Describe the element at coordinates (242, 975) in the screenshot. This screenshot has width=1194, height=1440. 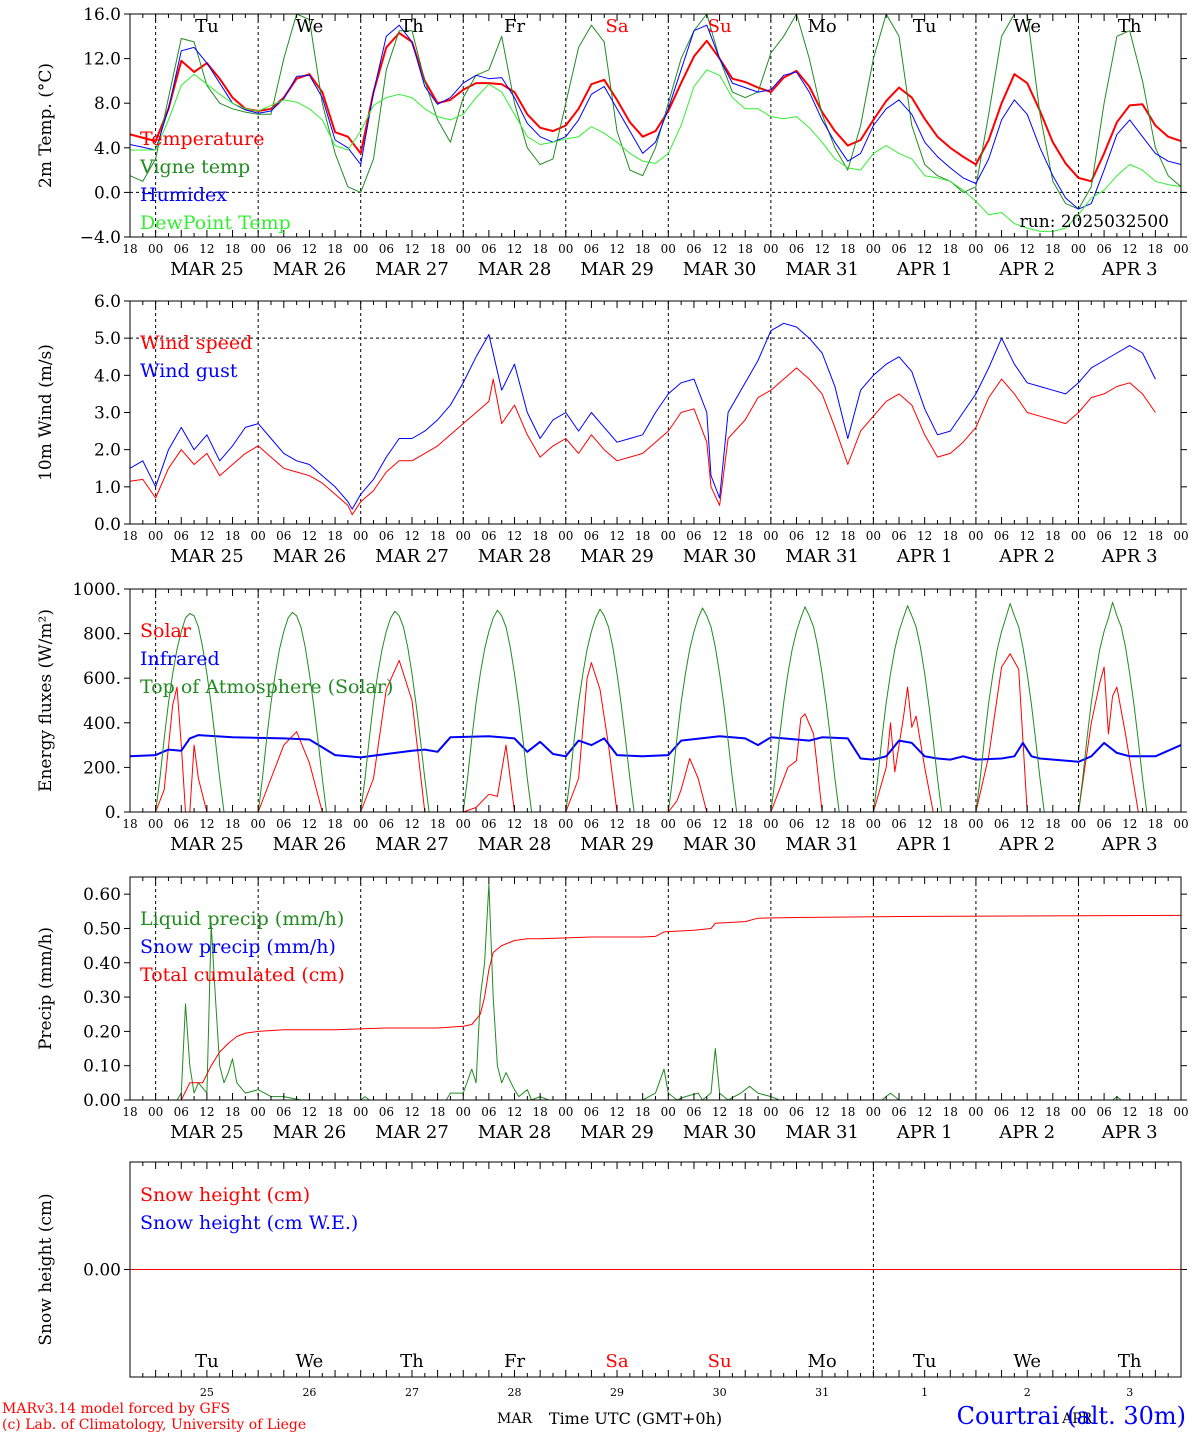
I see `legend-entry: Total cumulated (cm)` at that location.